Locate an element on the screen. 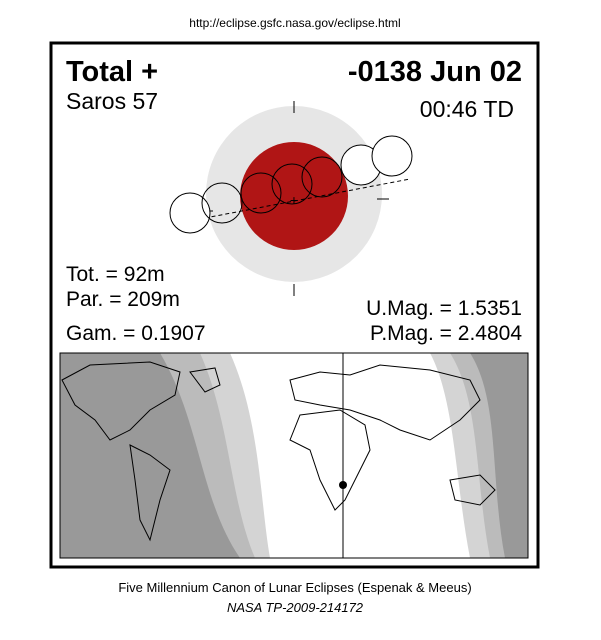 The width and height of the screenshot is (601, 640). saros: Saros 57 is located at coordinates (112, 101).